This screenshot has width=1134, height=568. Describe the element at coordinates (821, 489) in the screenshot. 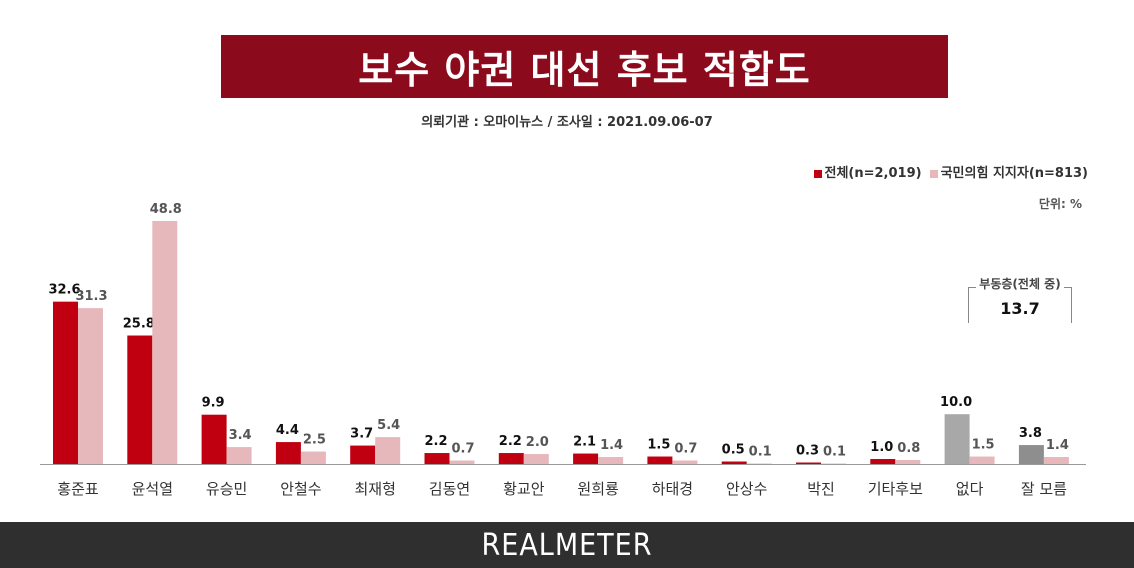

I see `category-label: 박진` at that location.